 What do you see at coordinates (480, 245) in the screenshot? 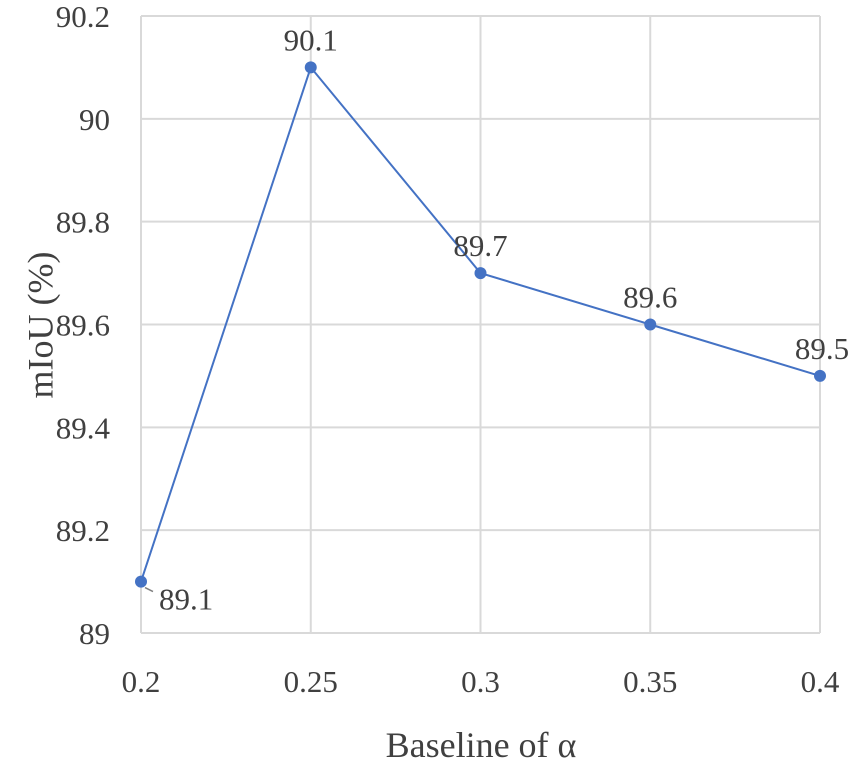
I see `data-label: 89.7` at bounding box center [480, 245].